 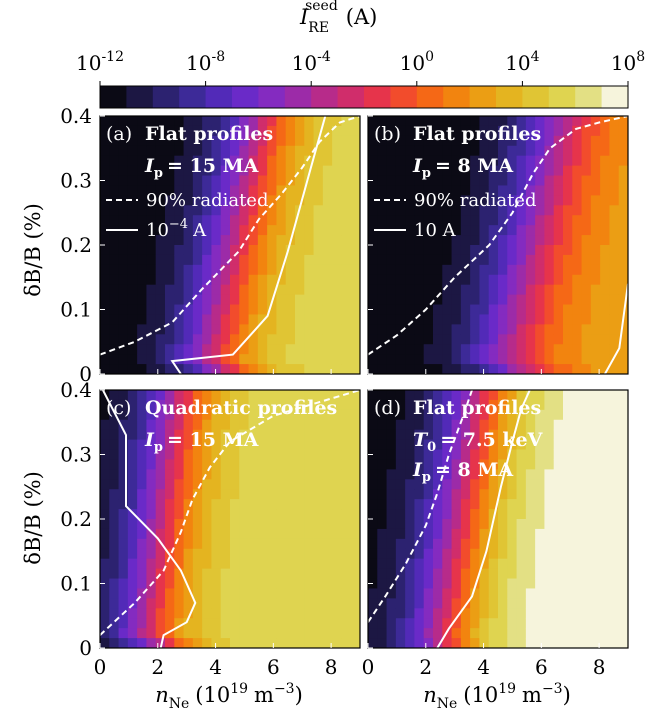 What do you see at coordinates (475, 200) in the screenshot?
I see `legend-label: 90% radiated` at bounding box center [475, 200].